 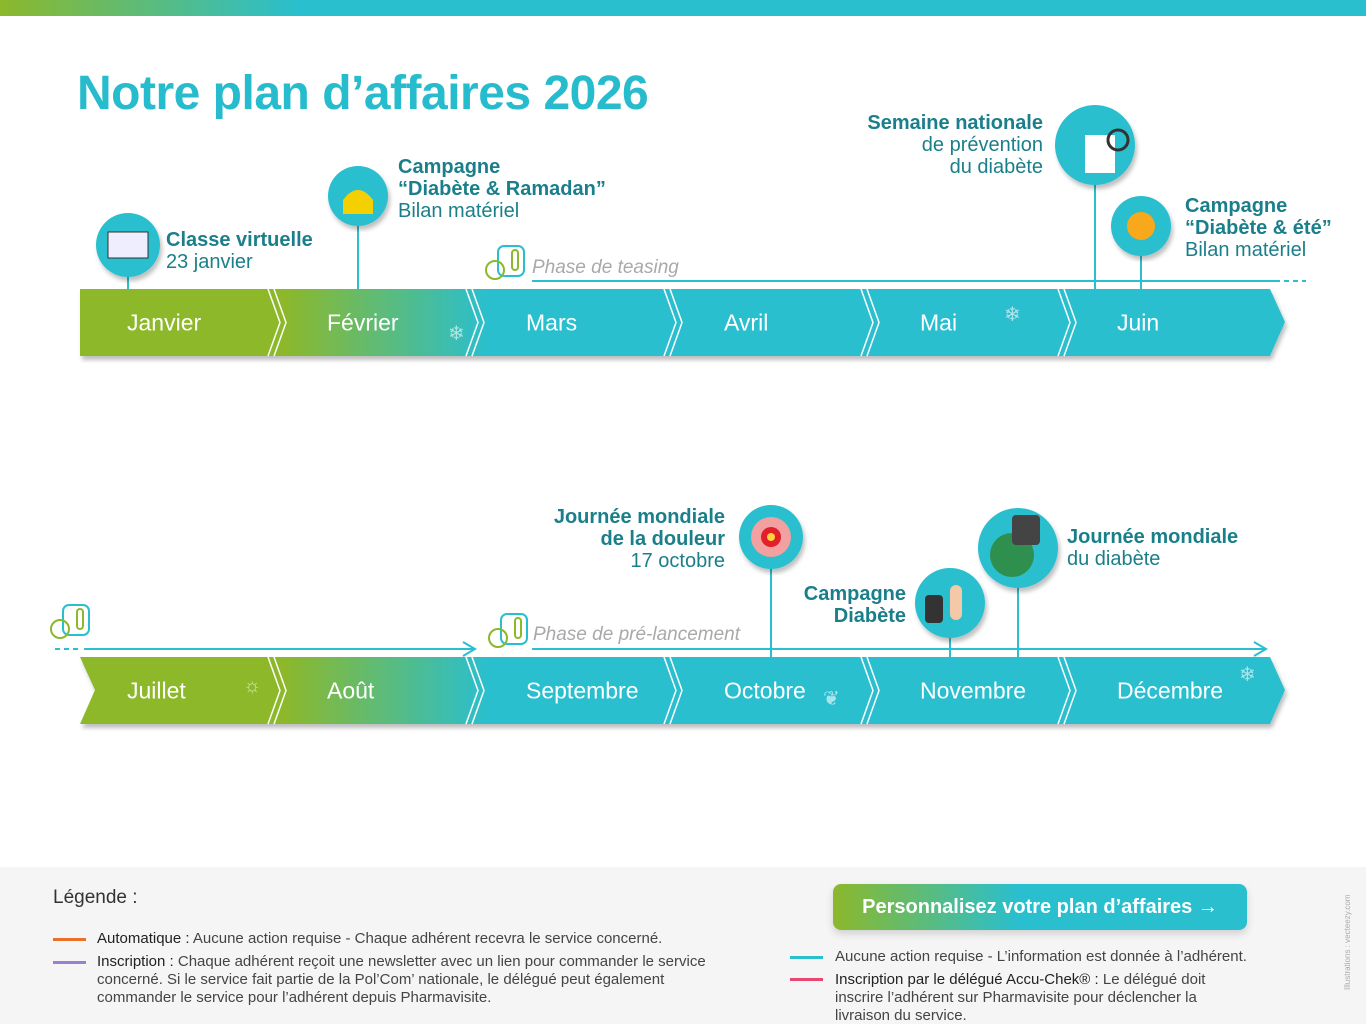 What do you see at coordinates (69, 962) in the screenshot?
I see `legend-swatch-inscription` at bounding box center [69, 962].